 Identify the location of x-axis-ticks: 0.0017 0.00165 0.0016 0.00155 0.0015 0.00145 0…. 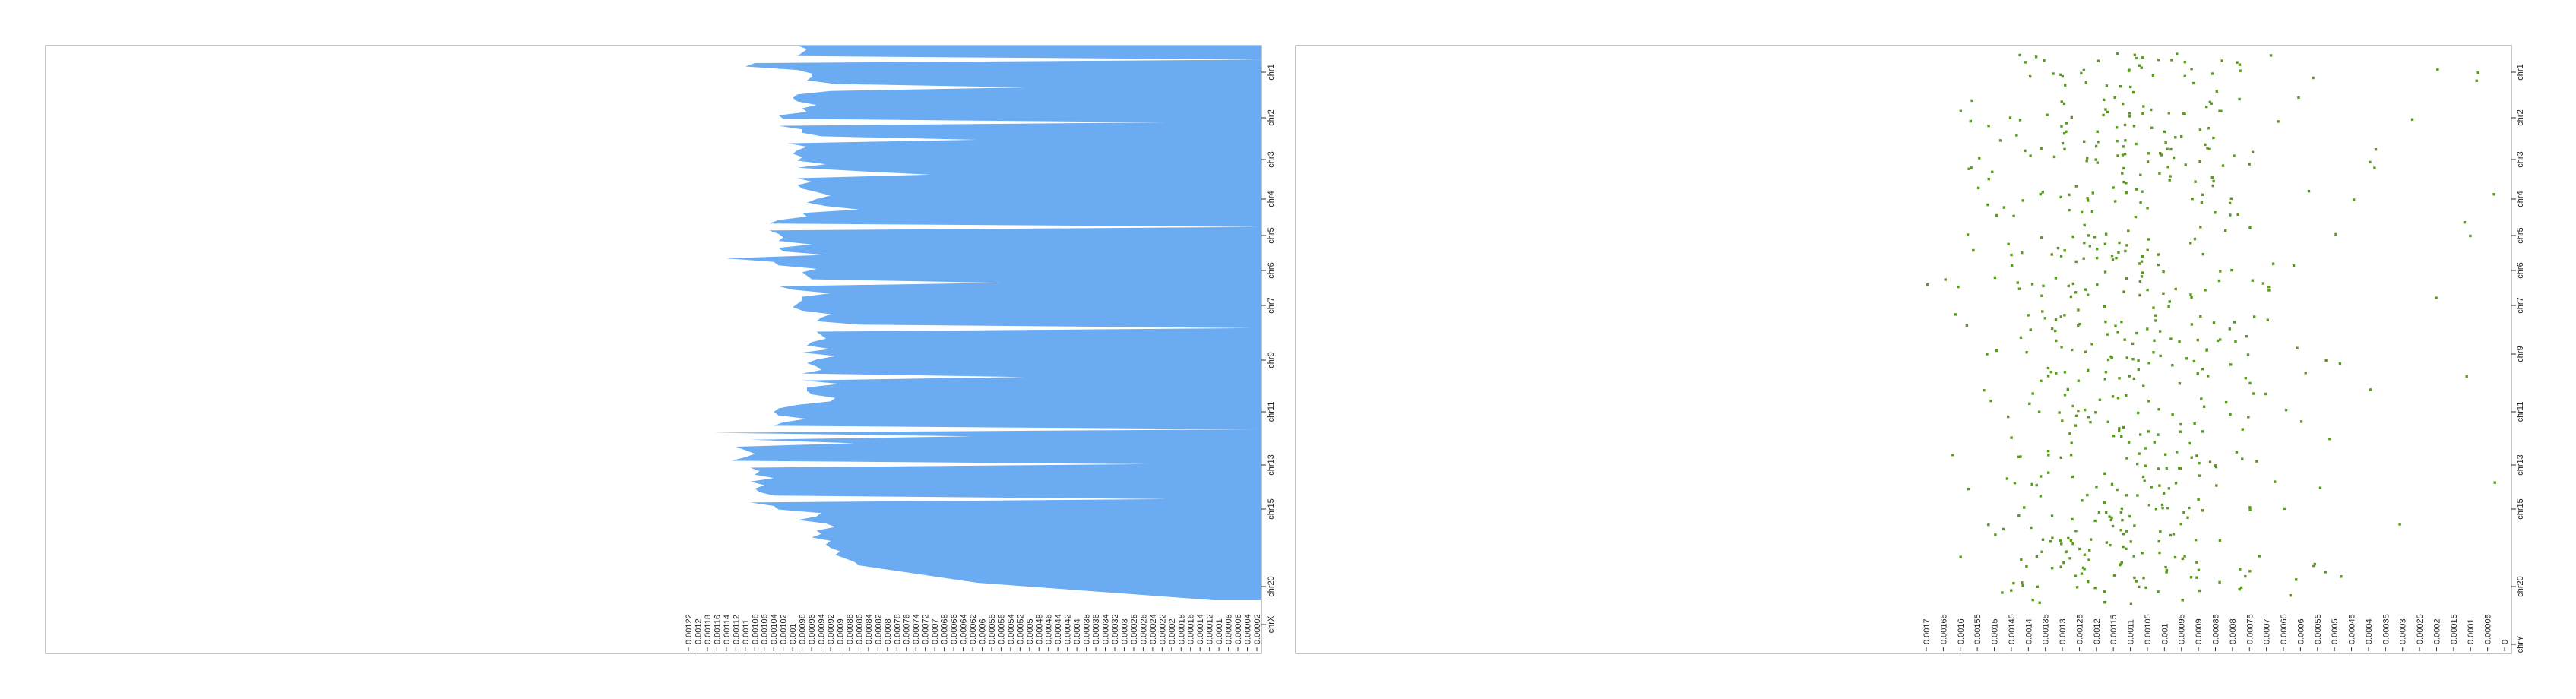
(2216, 632).